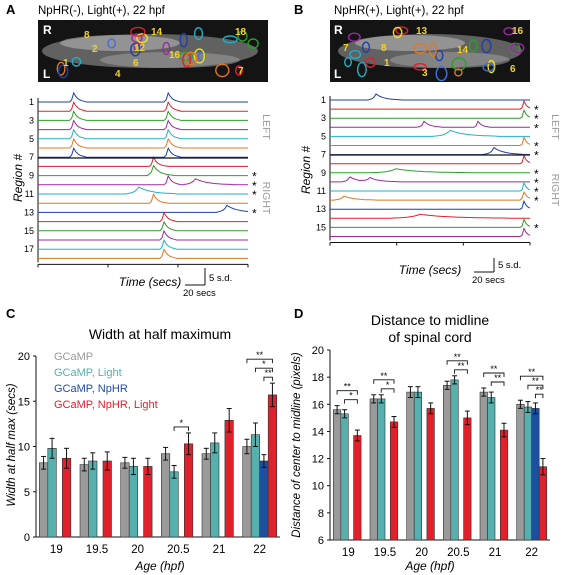 Image resolution: width=562 pixels, height=575 pixels. Describe the element at coordinates (27, 493) in the screenshot. I see `y-tick-label: 5` at that location.